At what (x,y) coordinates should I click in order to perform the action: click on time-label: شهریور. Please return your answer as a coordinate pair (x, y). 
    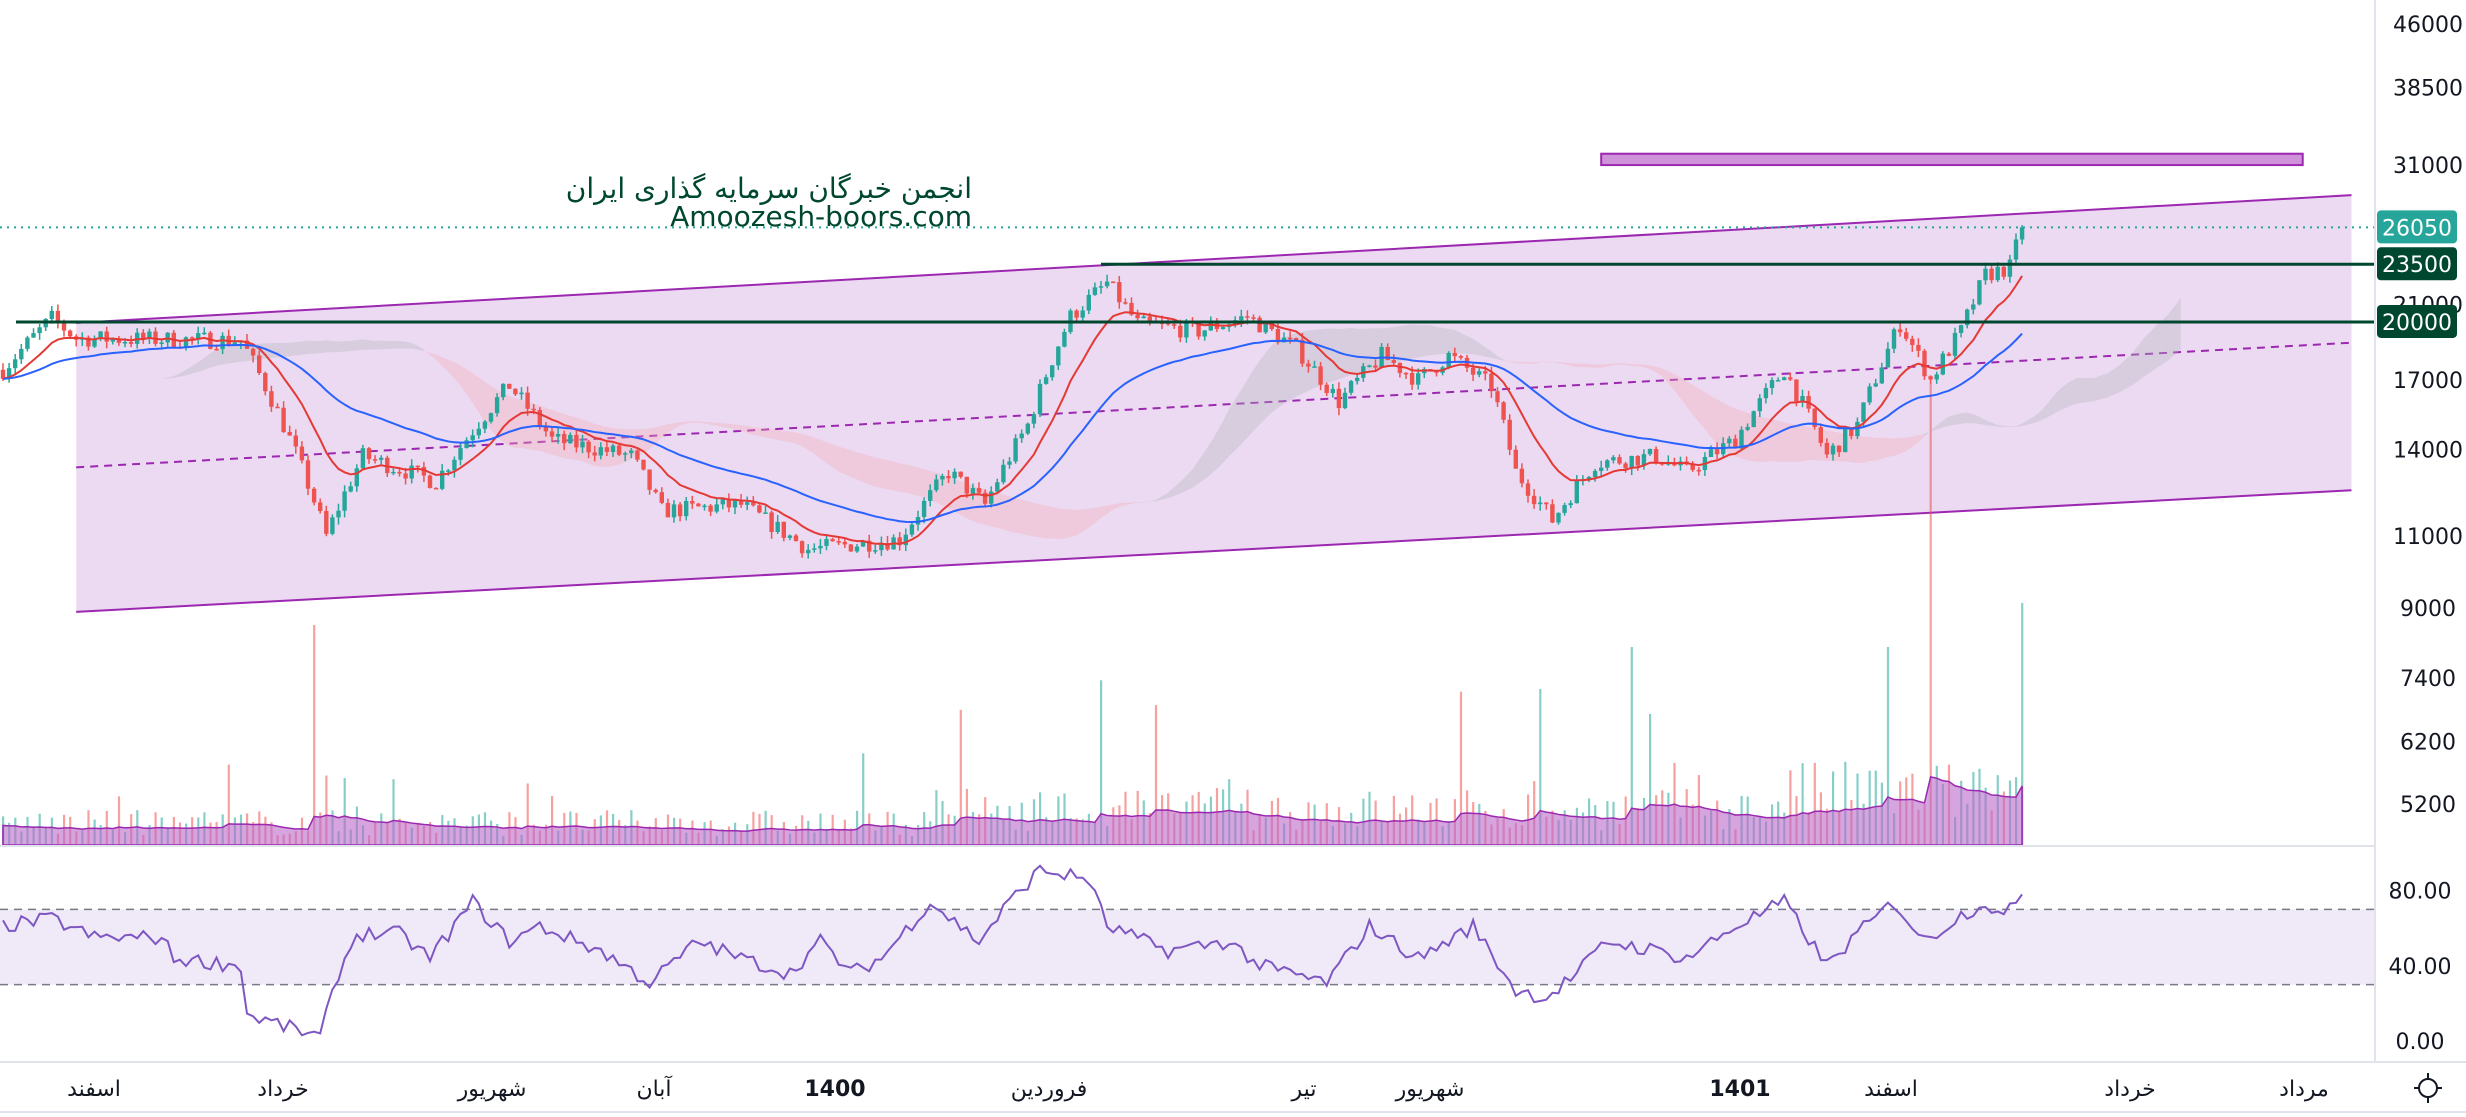
    Looking at the image, I should click on (492, 1089).